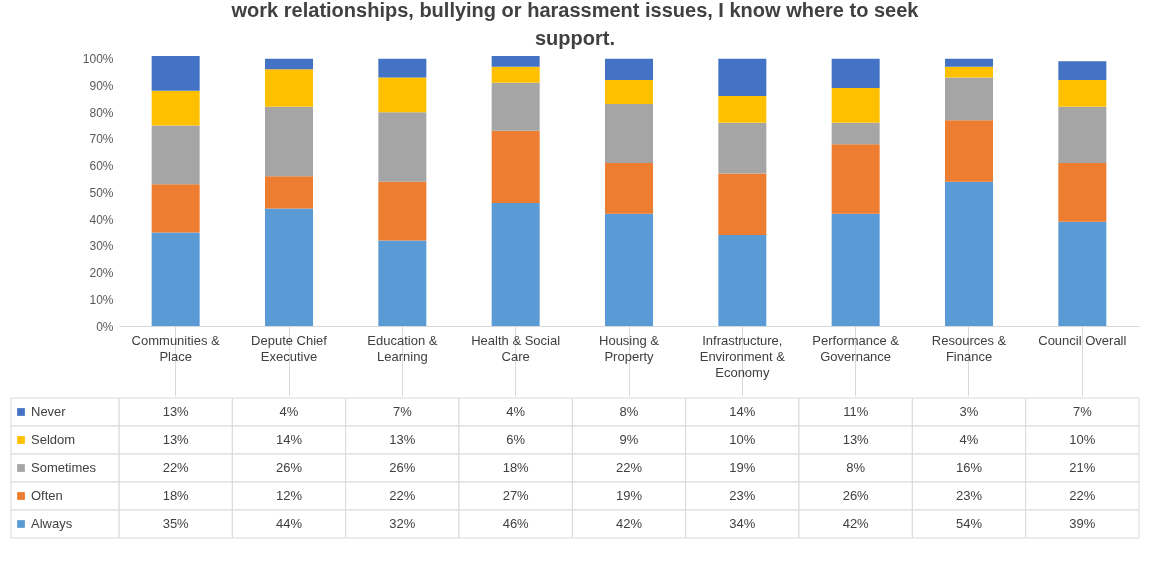  I want to click on data-label: 32%, so click(402, 523).